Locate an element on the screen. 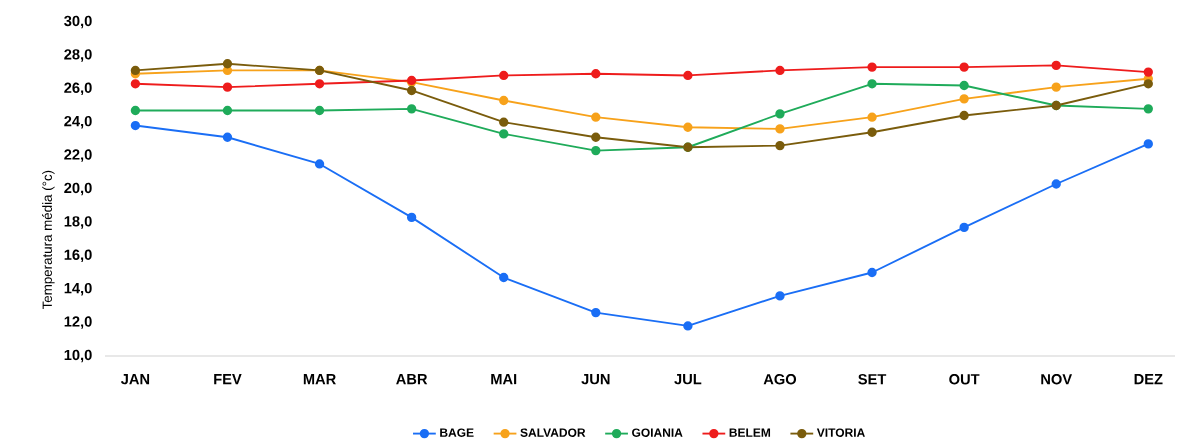  x-tick-label: MAR is located at coordinates (319, 379).